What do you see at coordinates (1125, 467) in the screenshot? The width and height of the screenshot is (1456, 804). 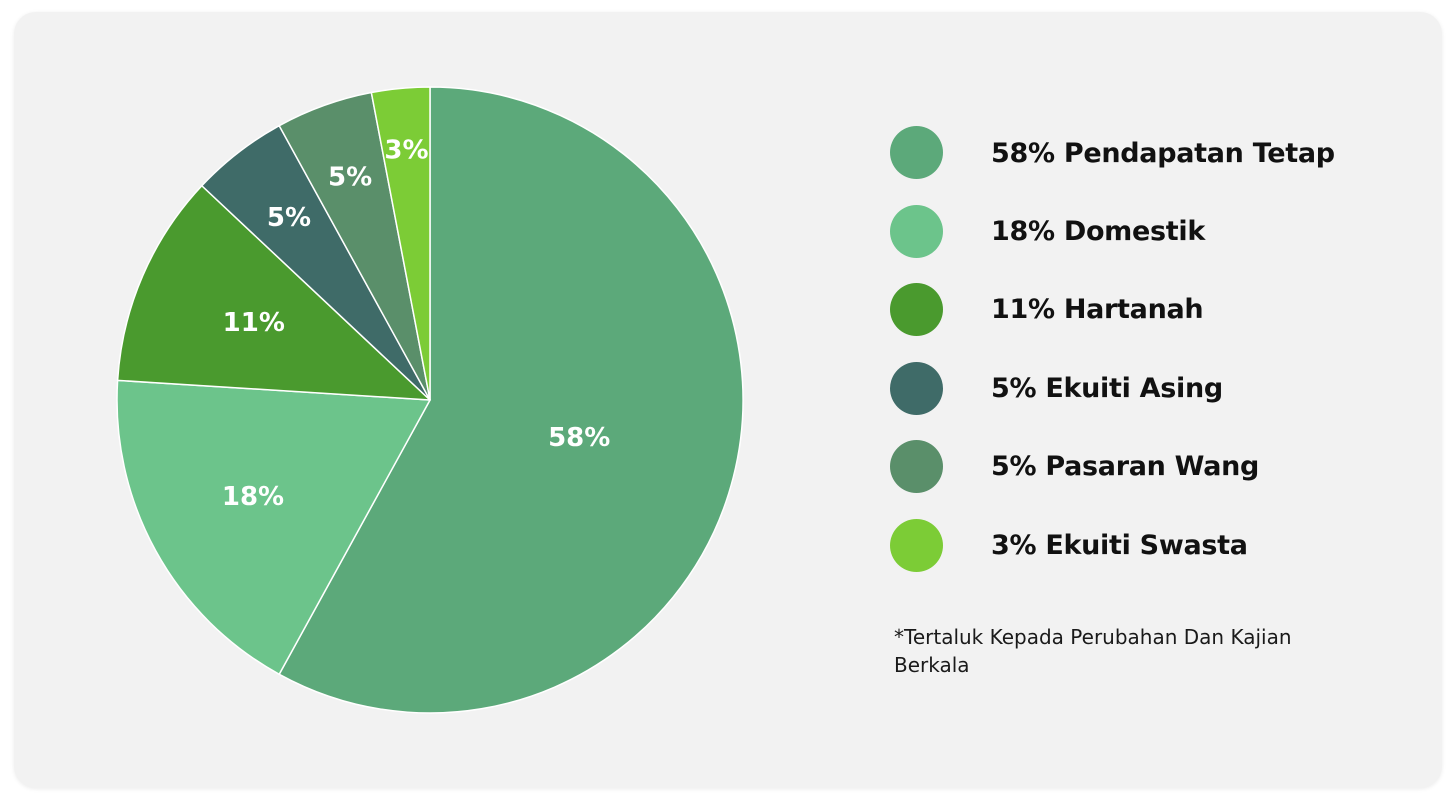 I see `legend-label: 5% Pasaran Wang` at bounding box center [1125, 467].